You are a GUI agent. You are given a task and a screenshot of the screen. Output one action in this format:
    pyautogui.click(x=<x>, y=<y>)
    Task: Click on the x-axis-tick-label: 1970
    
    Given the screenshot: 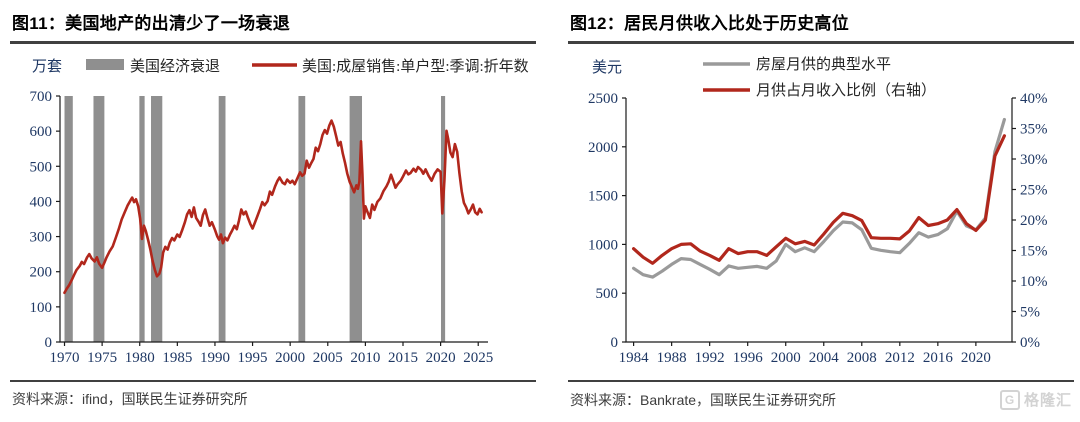 What is the action you would take?
    pyautogui.click(x=65, y=358)
    